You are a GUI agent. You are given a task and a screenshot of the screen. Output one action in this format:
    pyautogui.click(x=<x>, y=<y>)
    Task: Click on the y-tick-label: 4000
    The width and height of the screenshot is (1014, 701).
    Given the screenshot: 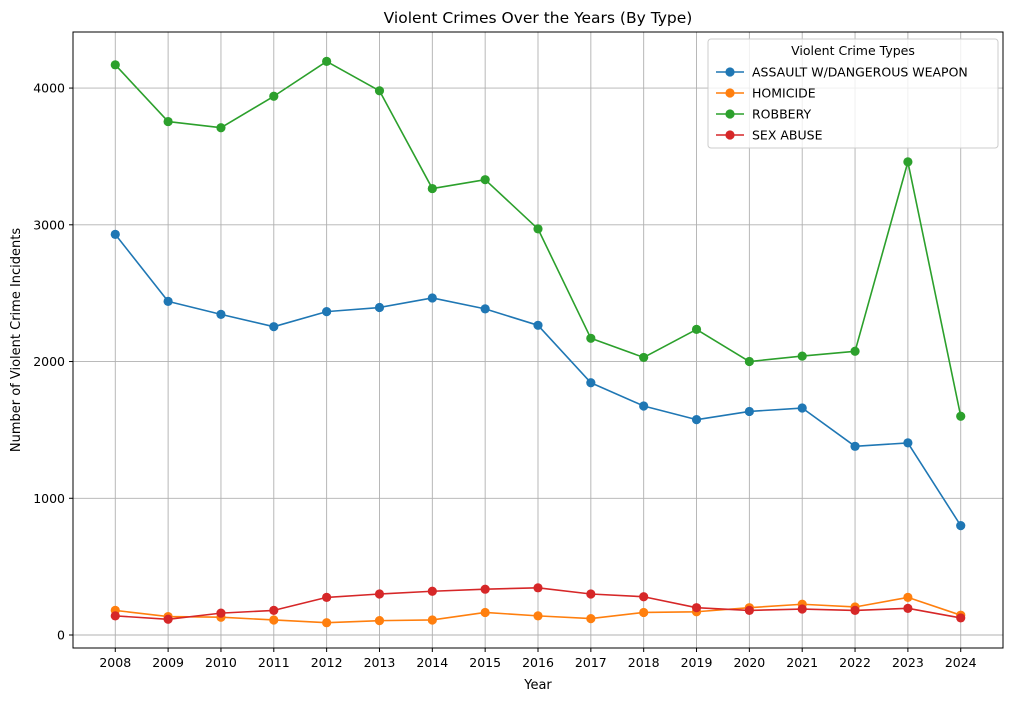 What is the action you would take?
    pyautogui.click(x=49, y=88)
    